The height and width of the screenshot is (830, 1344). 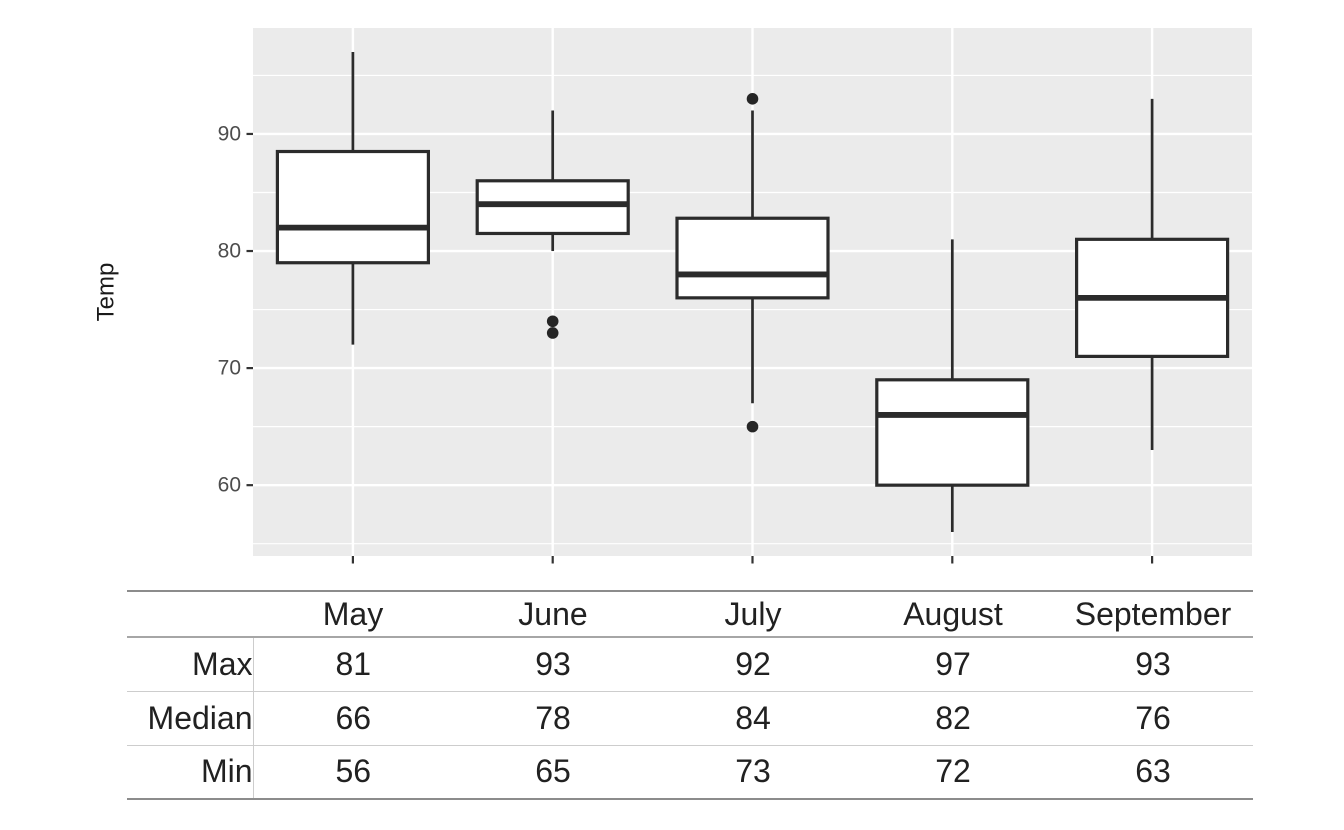 What do you see at coordinates (953, 663) in the screenshot?
I see `cell-max-august: 97` at bounding box center [953, 663].